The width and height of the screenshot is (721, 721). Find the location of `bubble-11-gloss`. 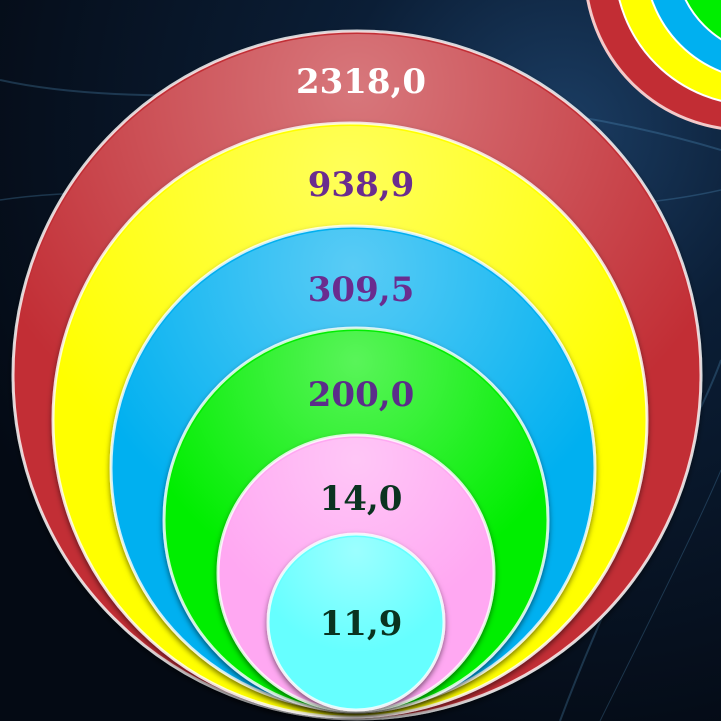

bubble-11-gloss is located at coordinates (356, 622).